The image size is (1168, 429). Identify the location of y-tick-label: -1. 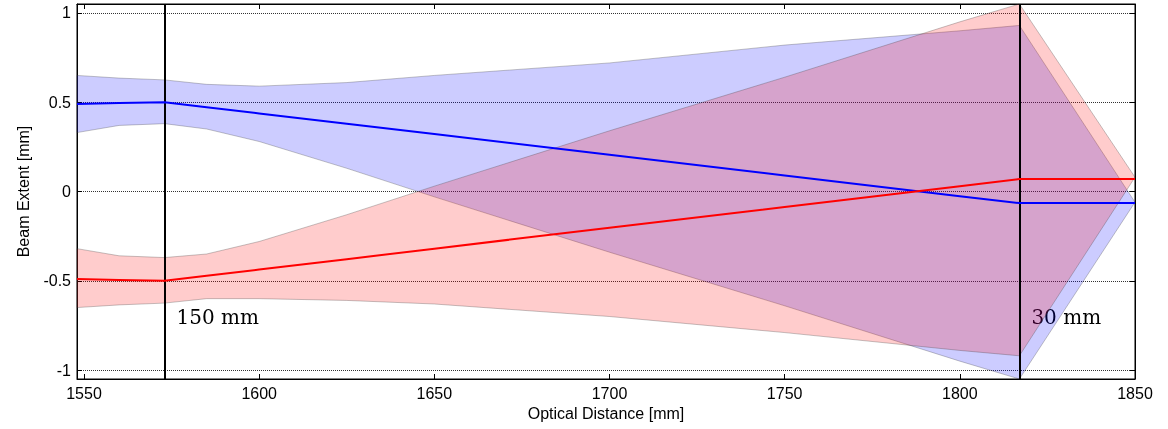
(64, 370).